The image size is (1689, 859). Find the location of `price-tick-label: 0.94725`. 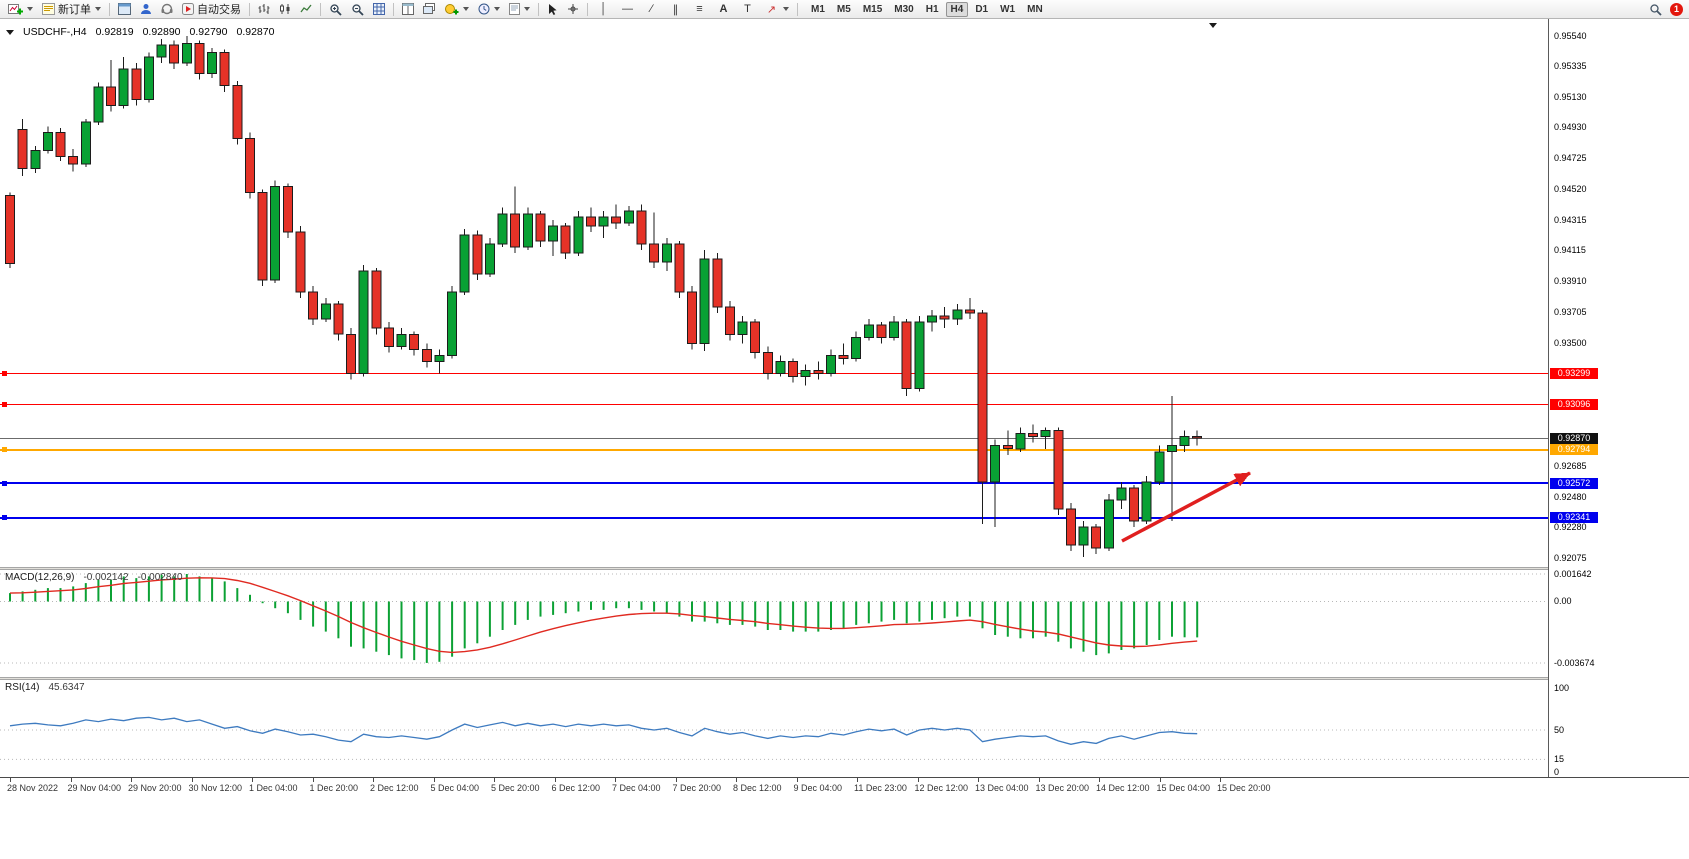

price-tick-label: 0.94725 is located at coordinates (1570, 158).